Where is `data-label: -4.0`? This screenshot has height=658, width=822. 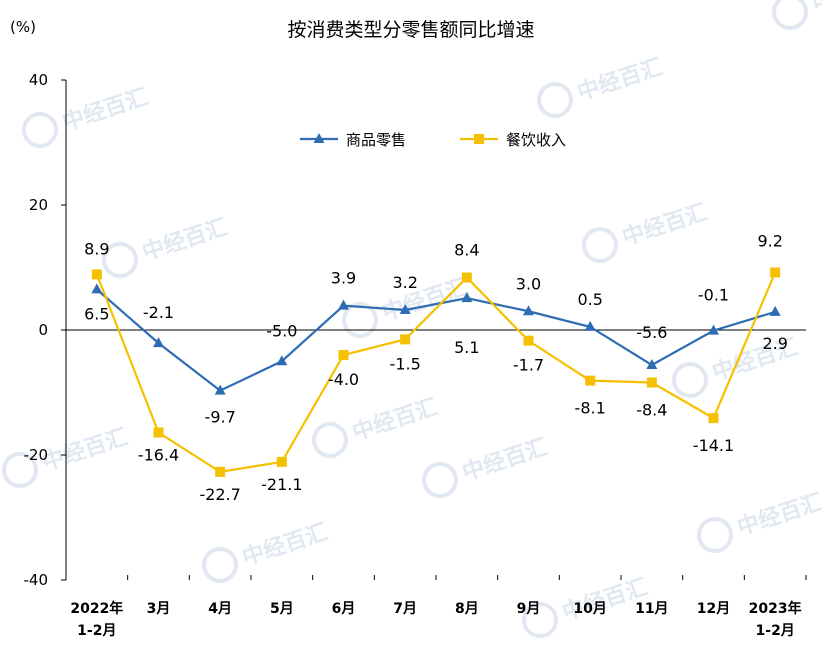 data-label: -4.0 is located at coordinates (343, 379).